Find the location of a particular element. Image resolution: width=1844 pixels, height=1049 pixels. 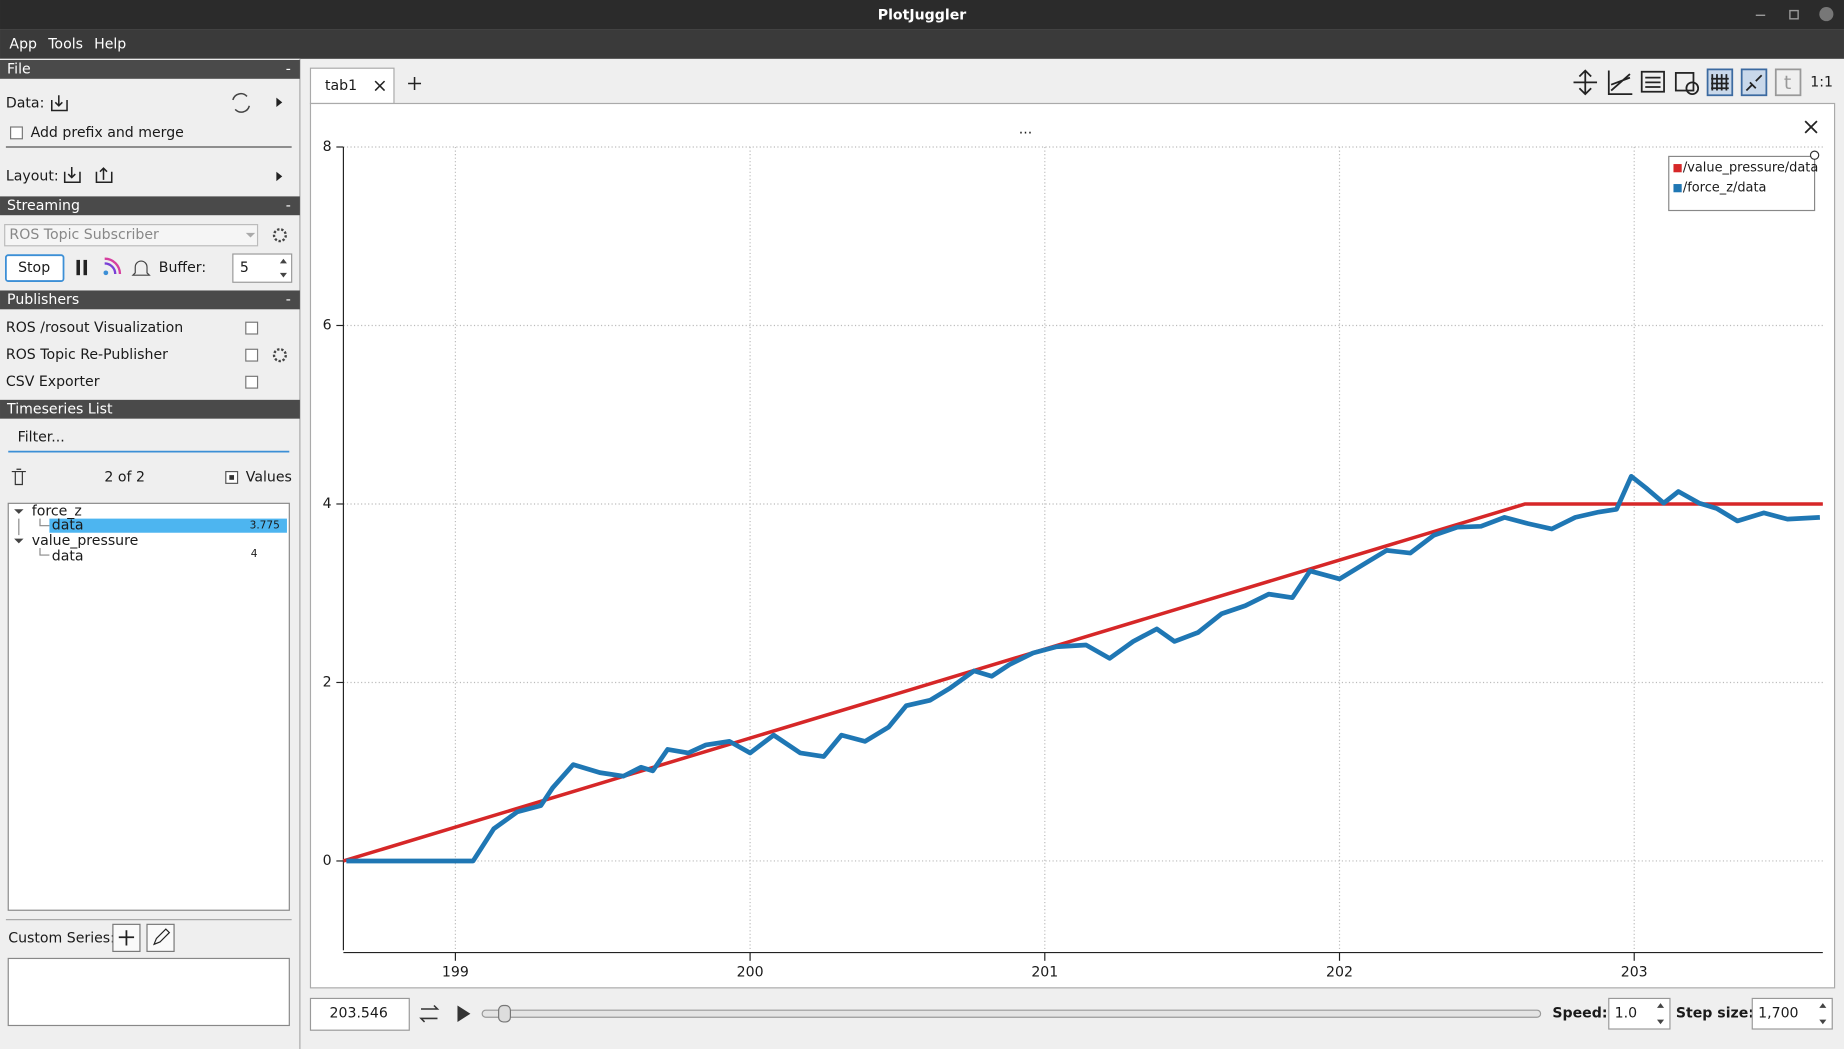

speed-spinbox is located at coordinates (1639, 1013).